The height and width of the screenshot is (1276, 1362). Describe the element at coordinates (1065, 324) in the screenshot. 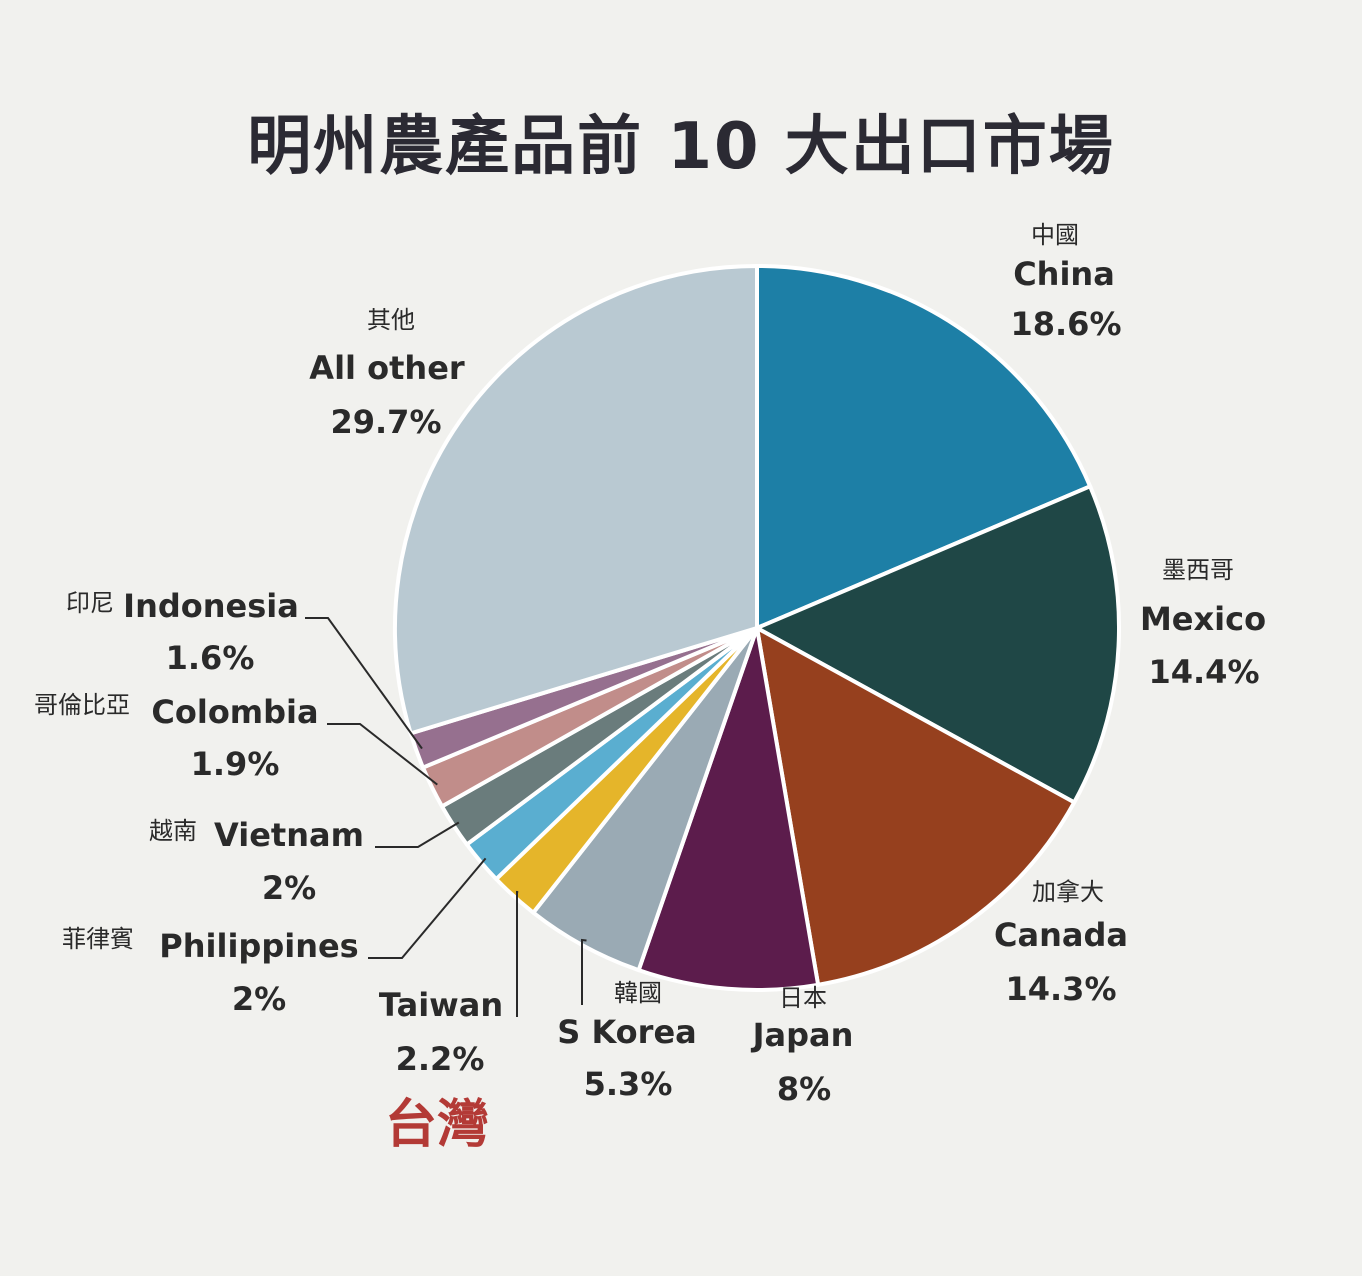

I see `slice-label-value-china: 18.6%` at that location.